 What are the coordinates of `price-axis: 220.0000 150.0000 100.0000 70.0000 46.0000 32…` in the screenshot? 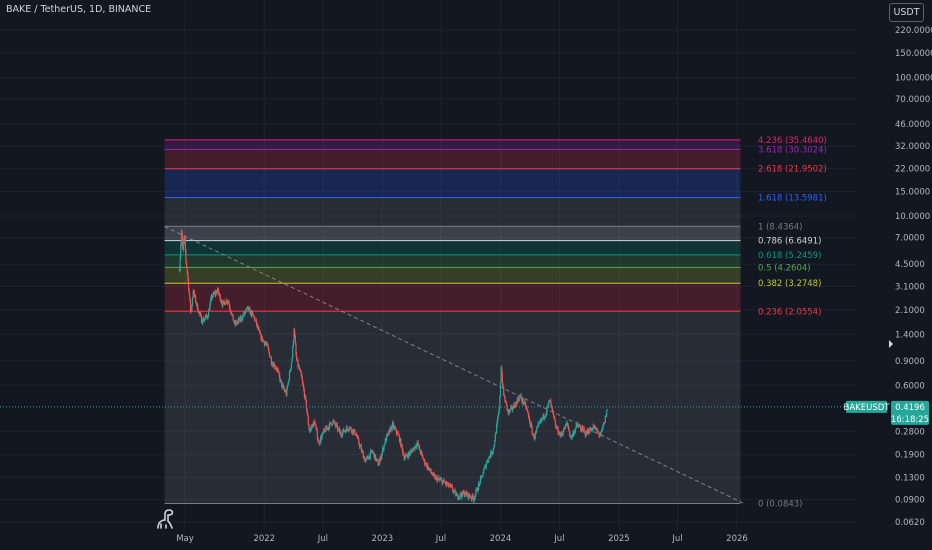 It's located at (910, 277).